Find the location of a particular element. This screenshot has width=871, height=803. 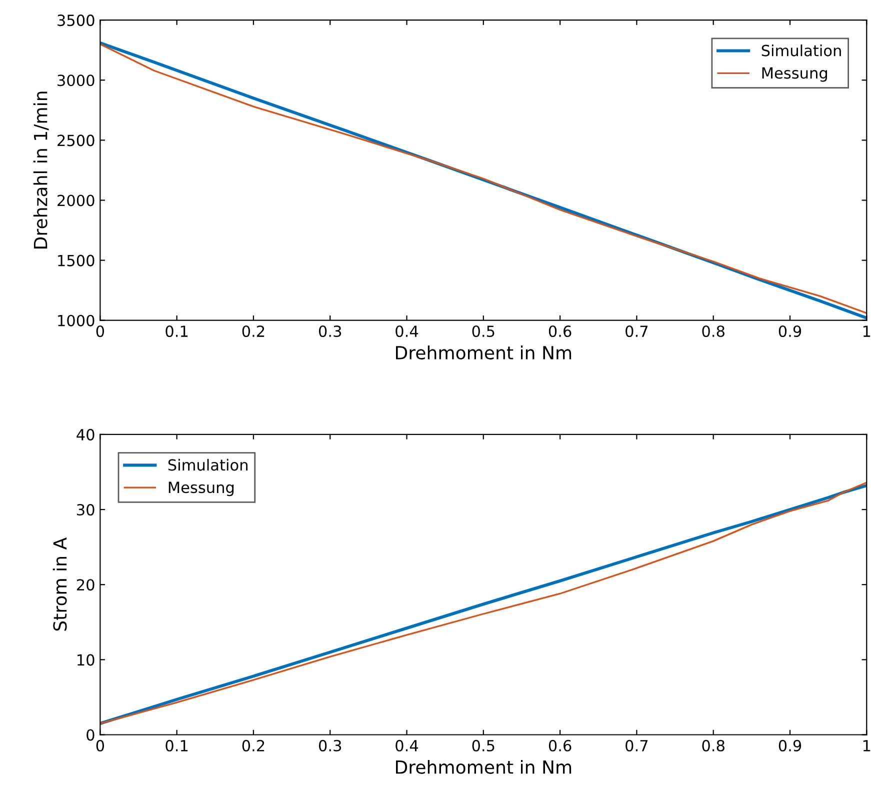

y-axis-title: Strom in A is located at coordinates (59, 584).